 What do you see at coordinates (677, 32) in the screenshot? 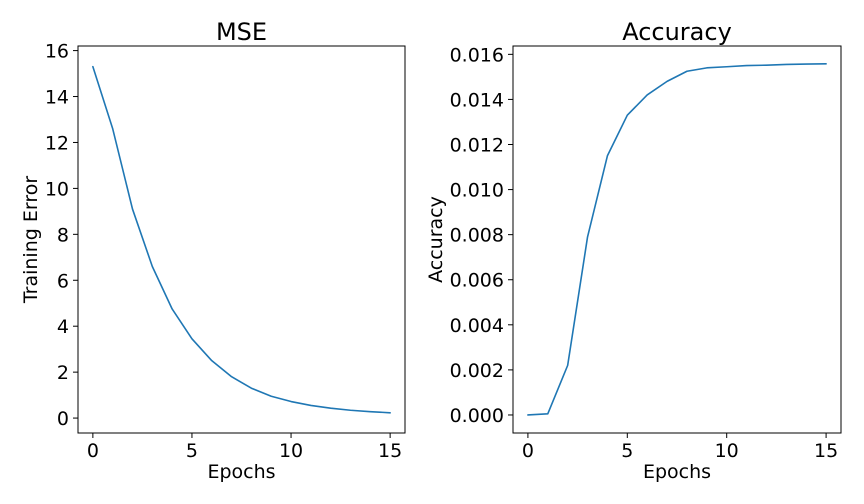
I see `chart-title: Accuracy` at bounding box center [677, 32].